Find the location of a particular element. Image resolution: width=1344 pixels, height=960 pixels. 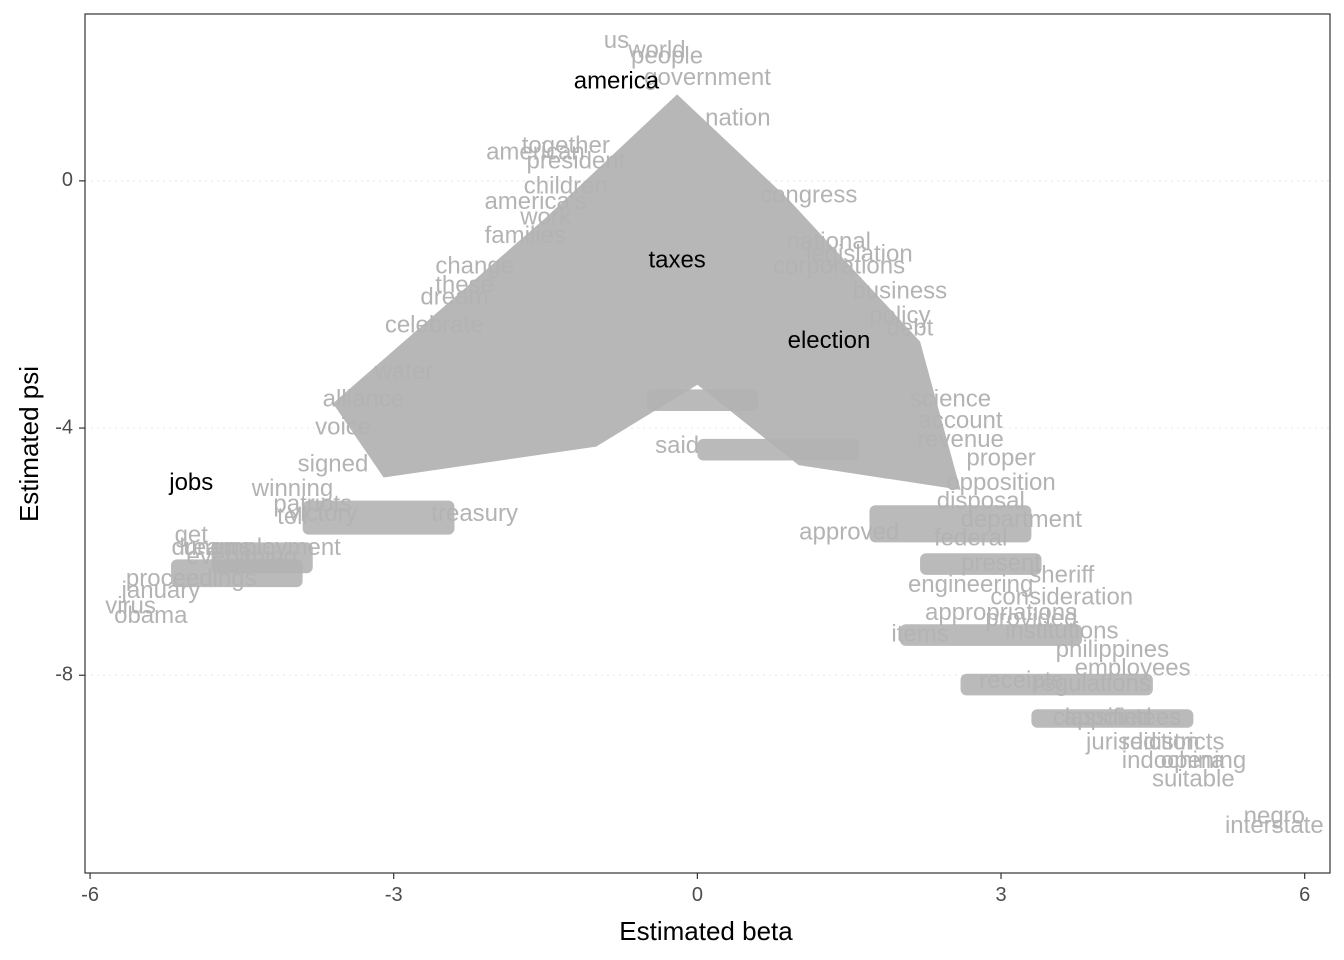

word-point-31: winning is located at coordinates (292, 488).